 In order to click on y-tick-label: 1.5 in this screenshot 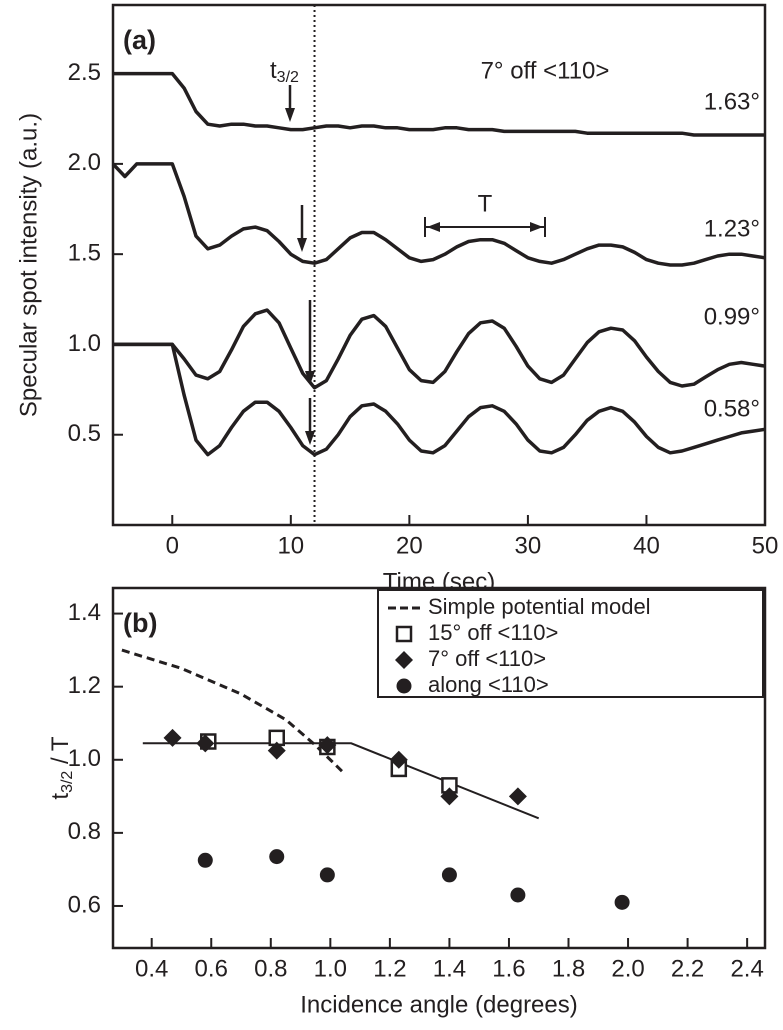, I will do `click(84, 253)`.